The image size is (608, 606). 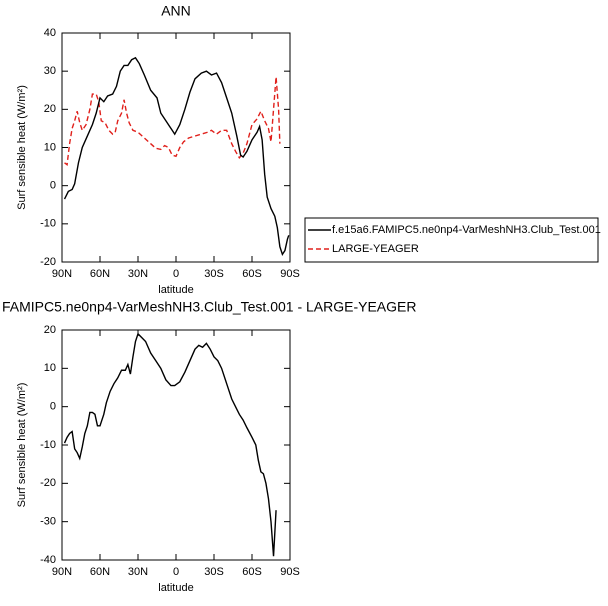 What do you see at coordinates (451, 240) in the screenshot?
I see `legend-box` at bounding box center [451, 240].